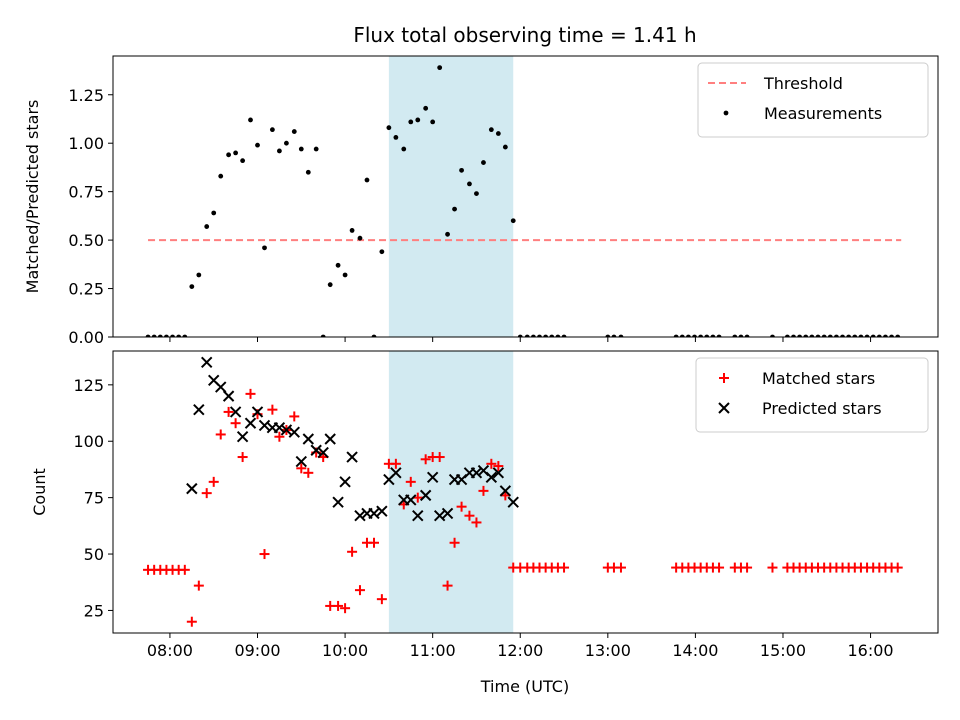  What do you see at coordinates (32, 197) in the screenshot?
I see `top-y-axis-label: Matched/Predicted stars` at bounding box center [32, 197].